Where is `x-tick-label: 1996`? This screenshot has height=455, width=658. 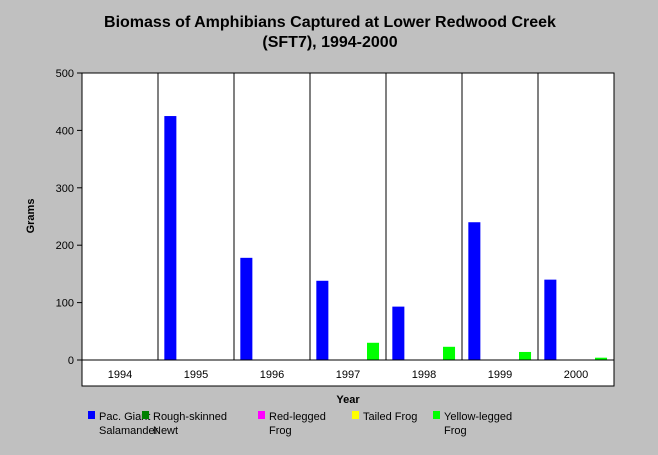 x-tick-label: 1996 is located at coordinates (272, 375).